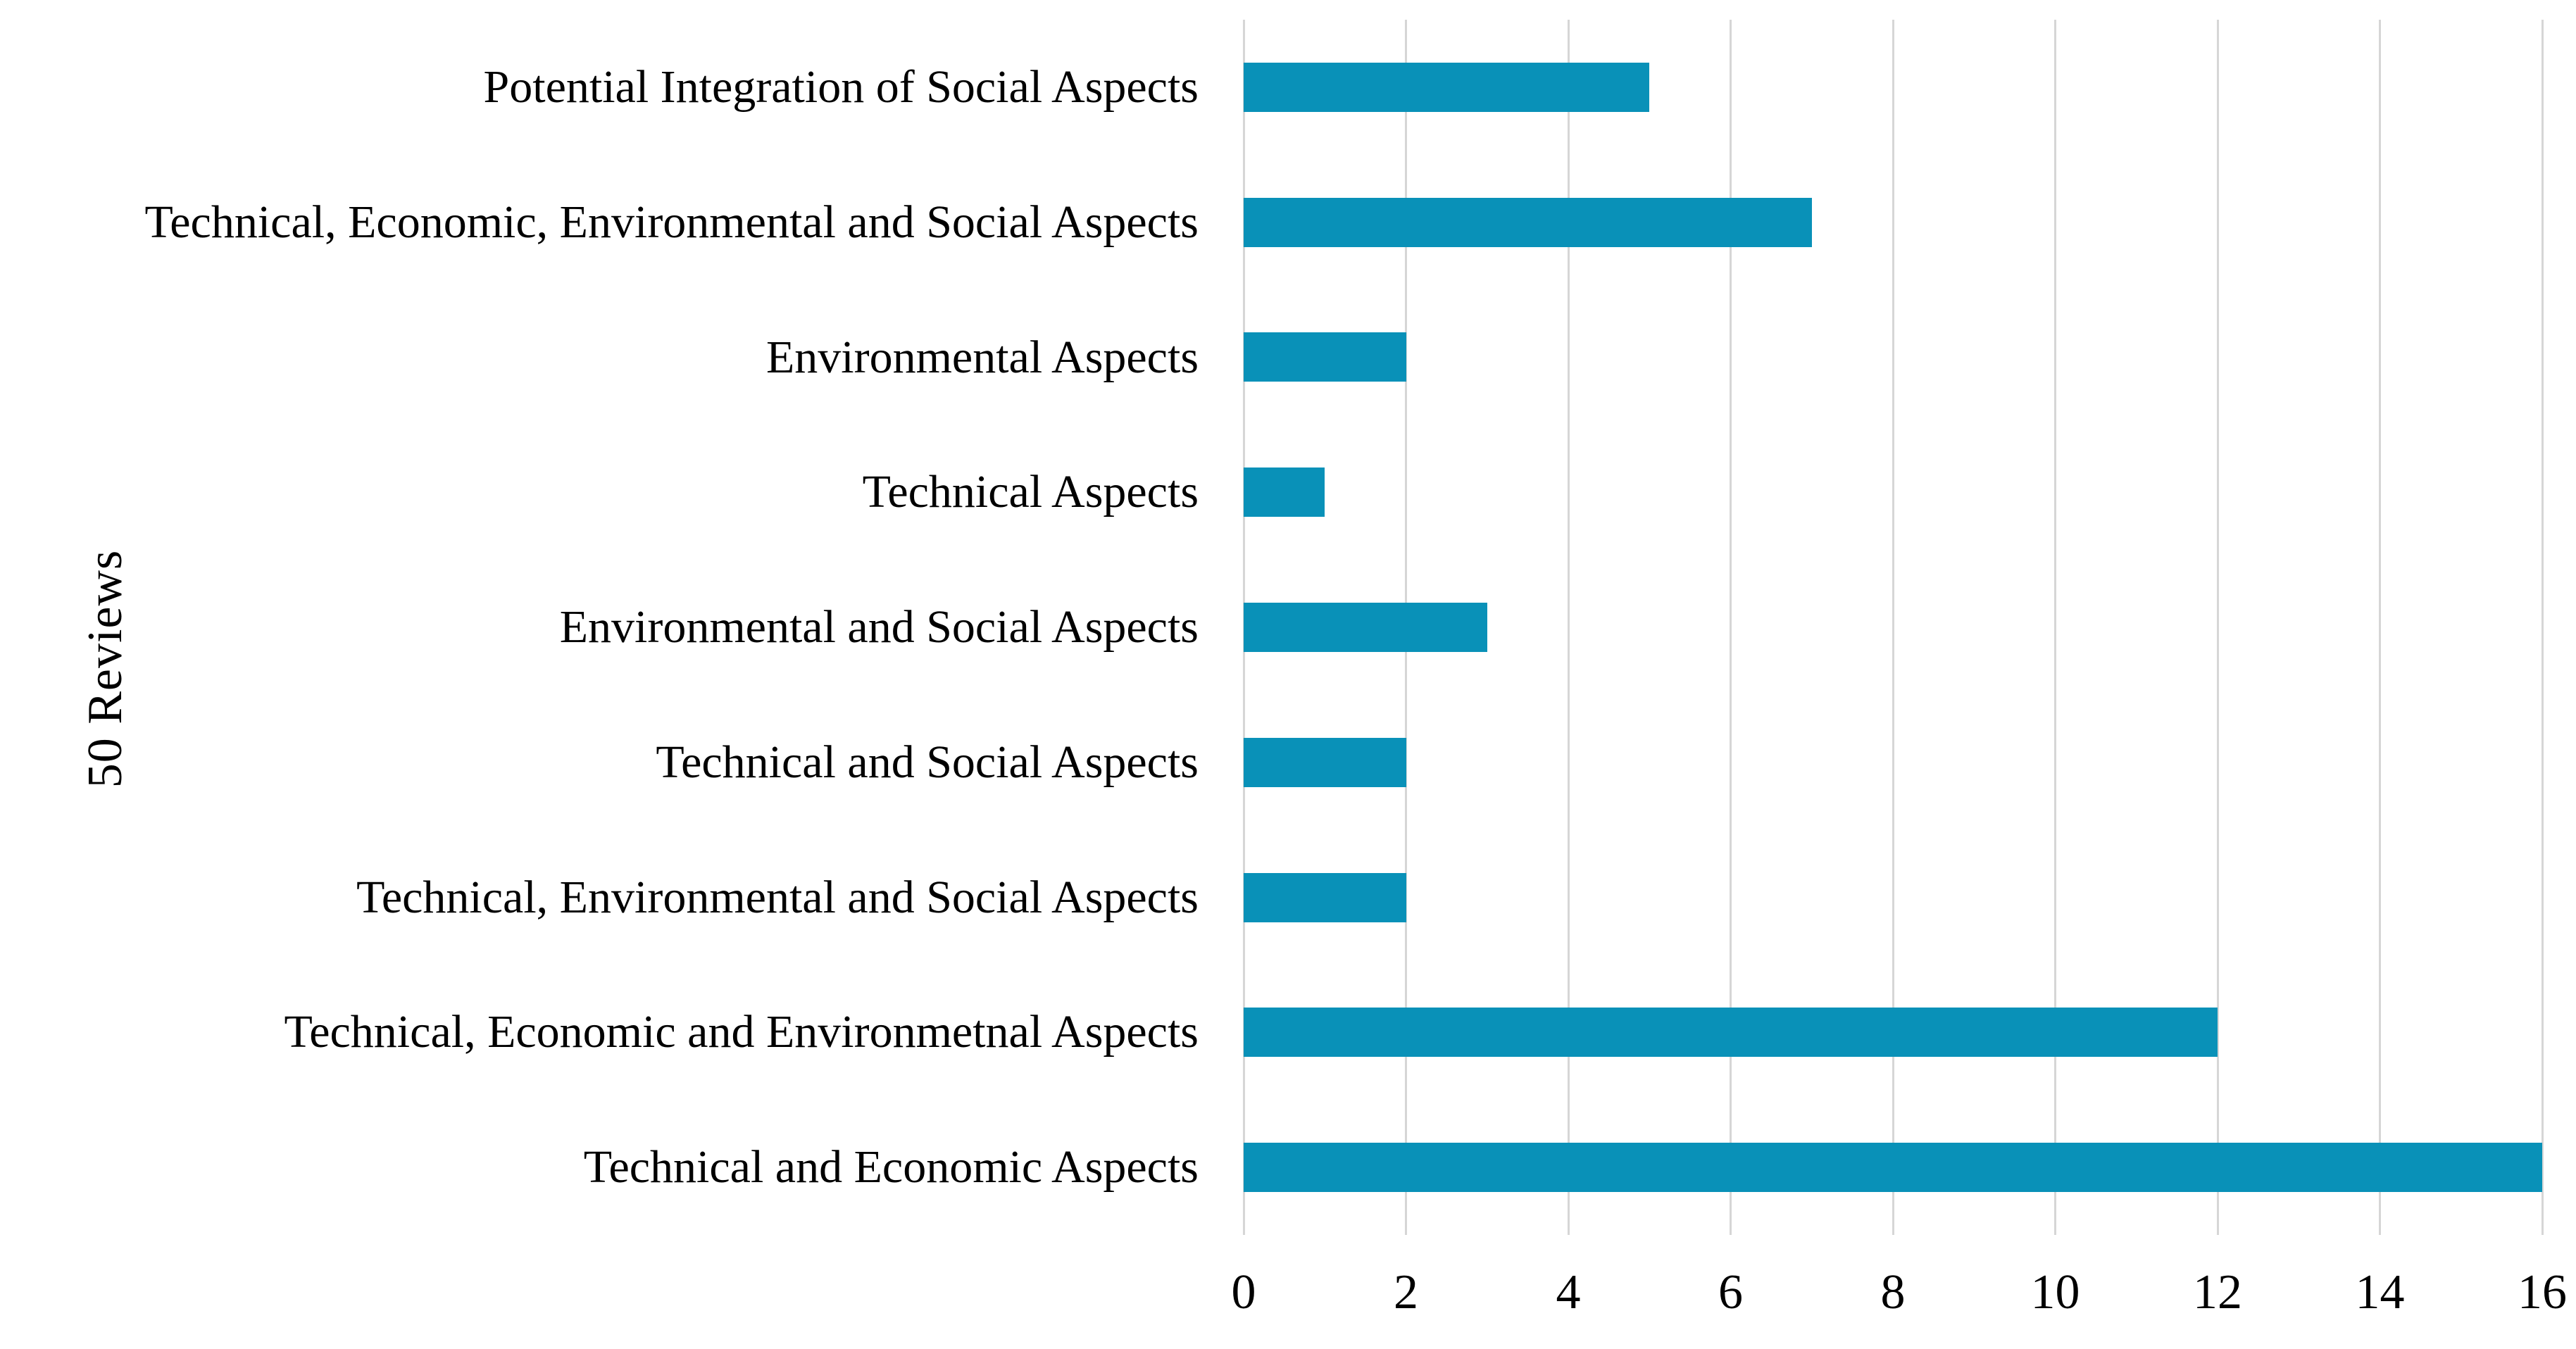 Image resolution: width=2576 pixels, height=1349 pixels. I want to click on x-axis: 0 2 4 6 8 10 12 14 16, so click(1900, 1300).